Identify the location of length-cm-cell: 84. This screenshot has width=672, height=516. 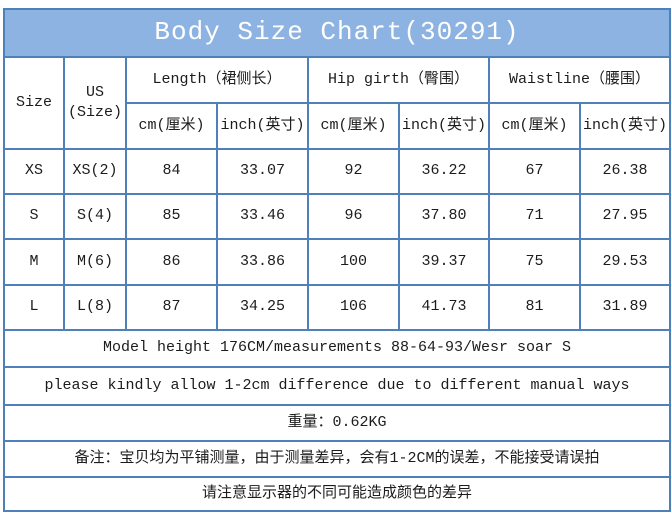
(171, 171).